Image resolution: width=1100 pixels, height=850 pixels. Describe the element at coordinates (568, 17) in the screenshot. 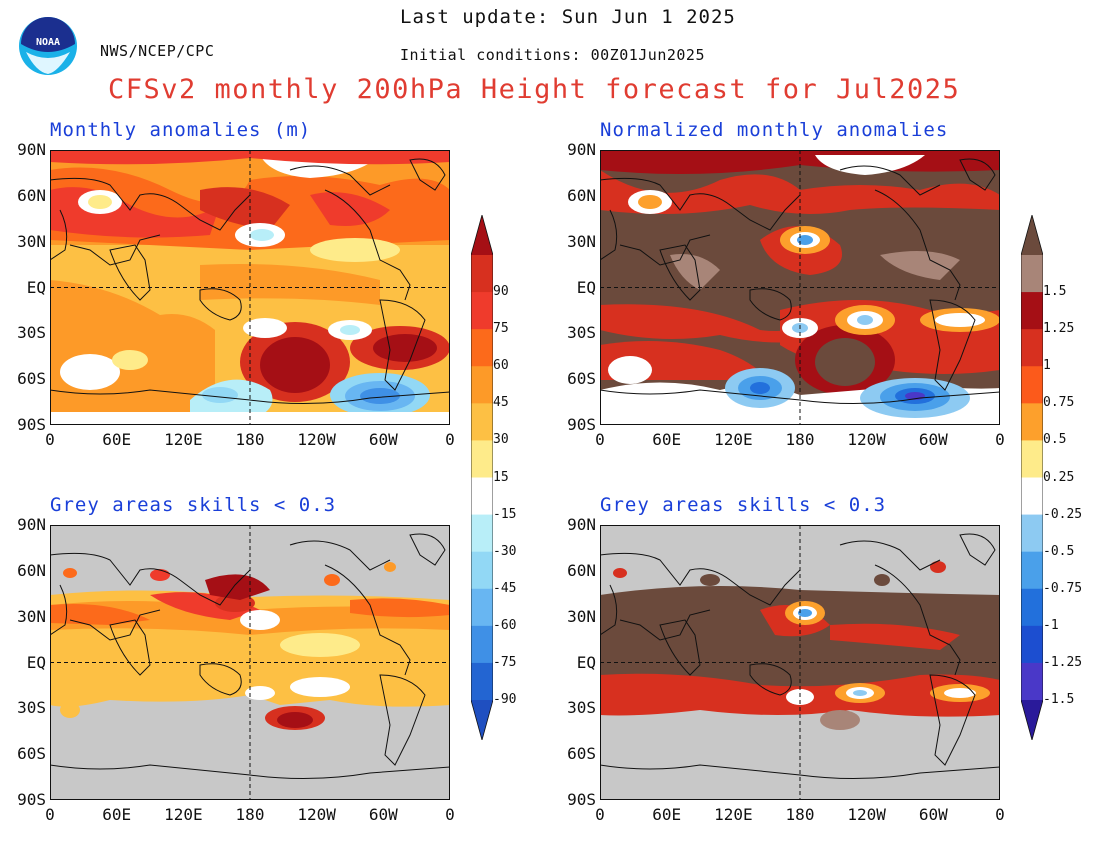

I see `last-update: Last update: Sun Jun 1 2025` at that location.